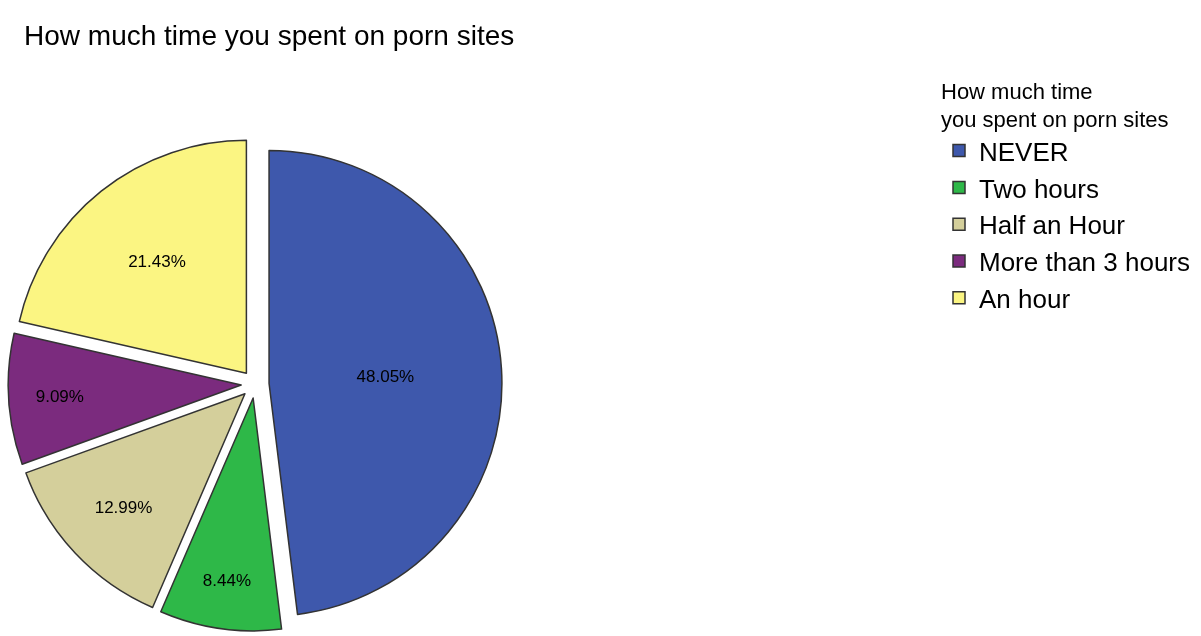 The width and height of the screenshot is (1201, 636). What do you see at coordinates (385, 376) in the screenshot?
I see `data-label: 48.05%` at bounding box center [385, 376].